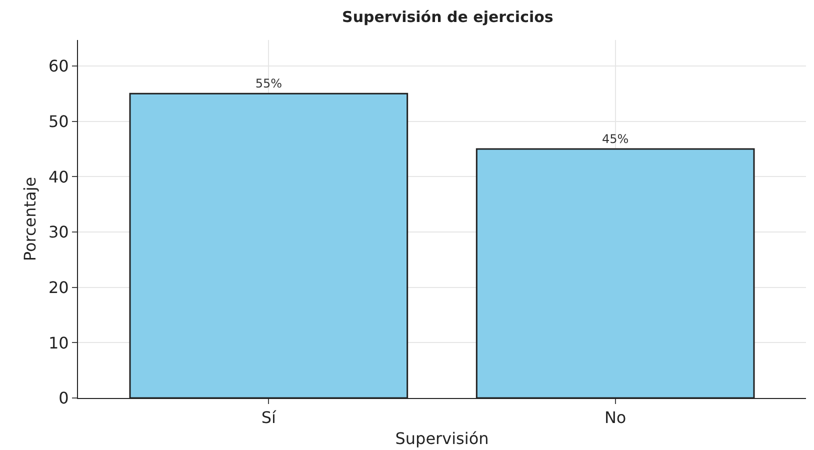  I want to click on y-tick-label: 10, so click(58, 342).